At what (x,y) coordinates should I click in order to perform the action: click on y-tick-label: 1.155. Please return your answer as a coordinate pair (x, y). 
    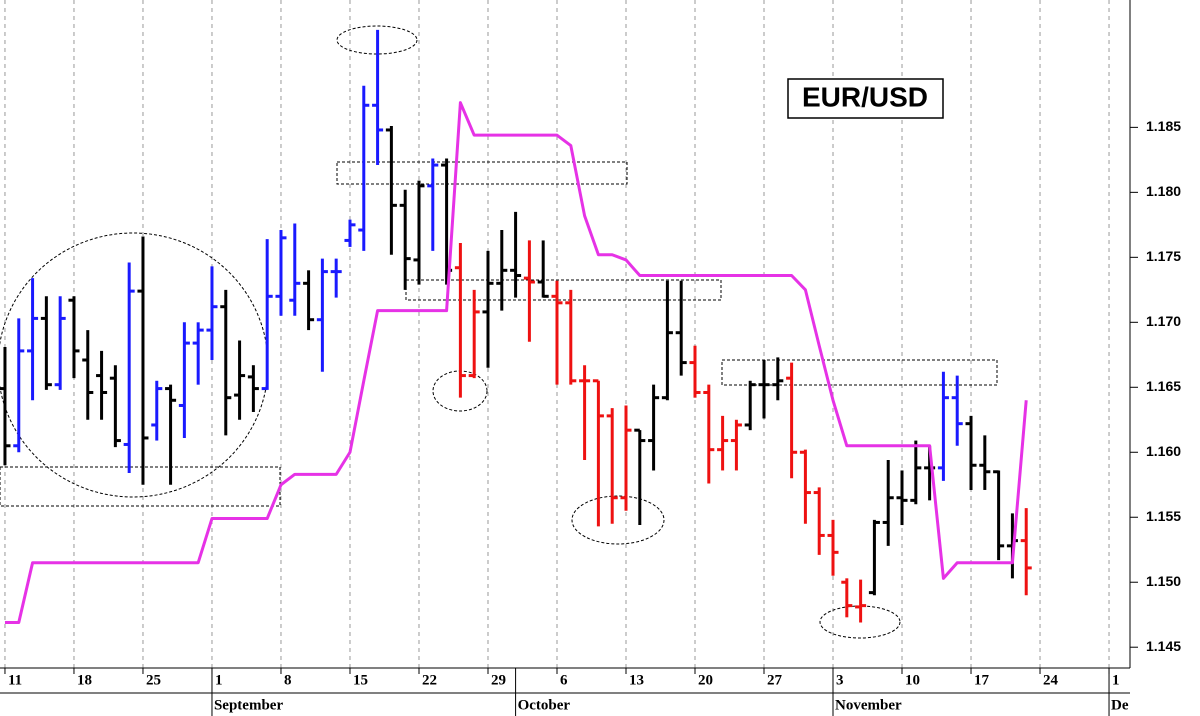
    Looking at the image, I should click on (1163, 516).